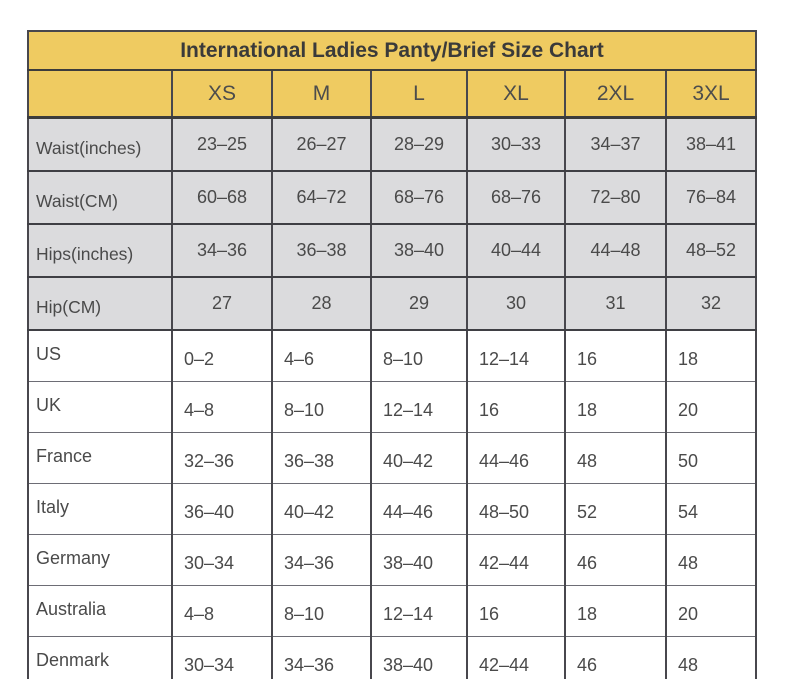 The height and width of the screenshot is (679, 800). I want to click on size-value-cell: 27, so click(222, 304).